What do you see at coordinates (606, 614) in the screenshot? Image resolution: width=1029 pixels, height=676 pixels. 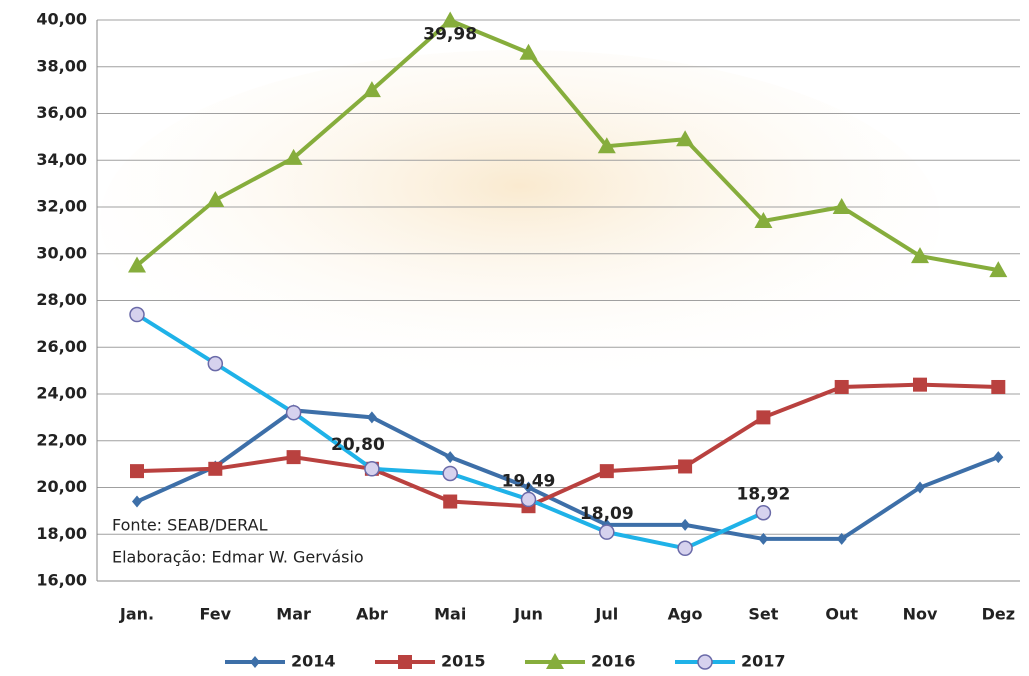 I see `x-tick-label: Jul` at bounding box center [606, 614].